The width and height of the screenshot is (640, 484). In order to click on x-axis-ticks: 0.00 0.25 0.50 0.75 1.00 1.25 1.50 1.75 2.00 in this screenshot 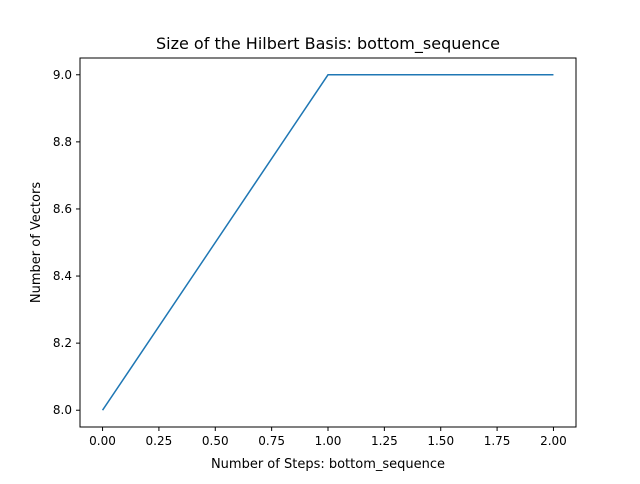, I will do `click(328, 437)`.